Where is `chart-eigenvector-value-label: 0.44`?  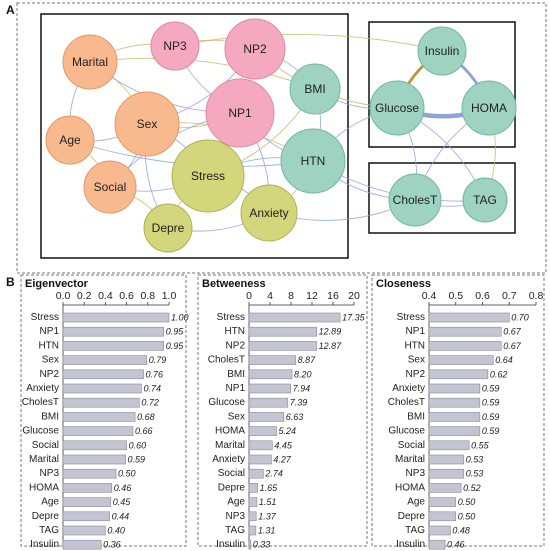 chart-eigenvector-value-label: 0.44 is located at coordinates (121, 516).